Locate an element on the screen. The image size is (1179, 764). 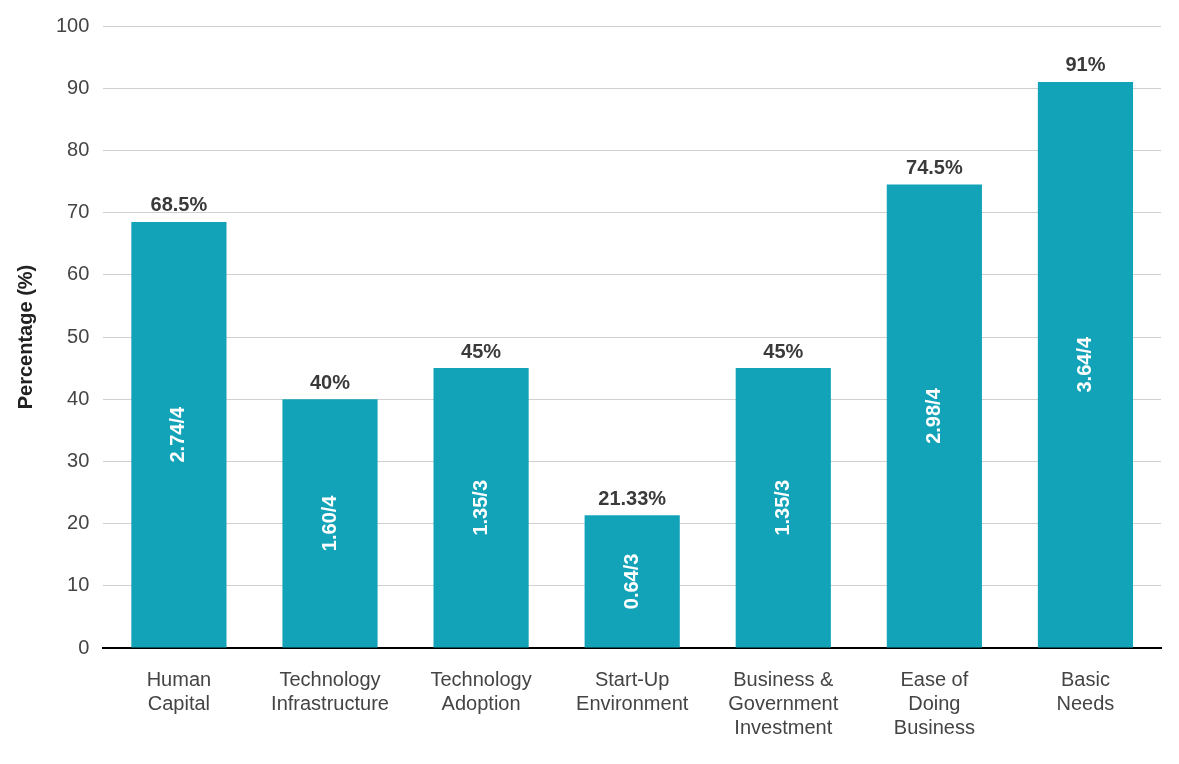
y-tick-label: 100 is located at coordinates (72, 24).